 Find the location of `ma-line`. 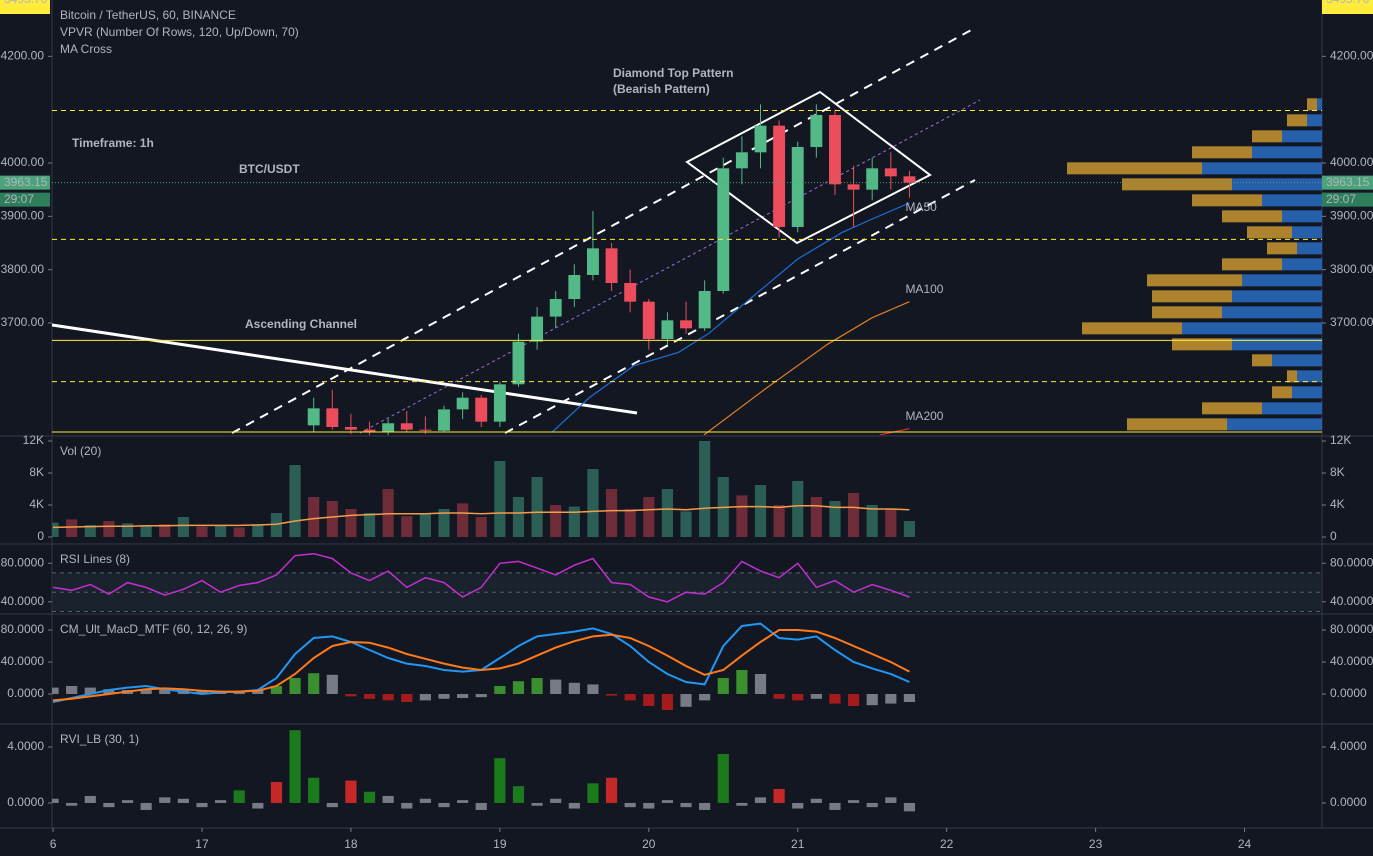

ma-line is located at coordinates (806, 368).